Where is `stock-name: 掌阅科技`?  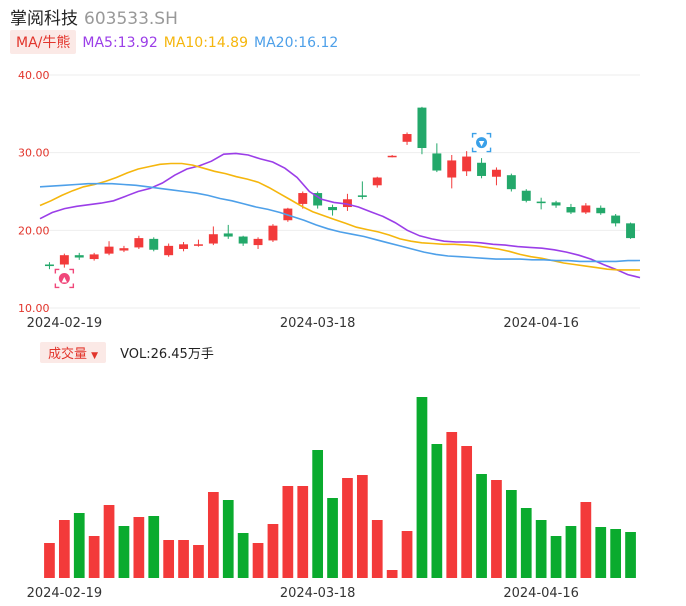 stock-name: 掌阅科技 is located at coordinates (44, 19).